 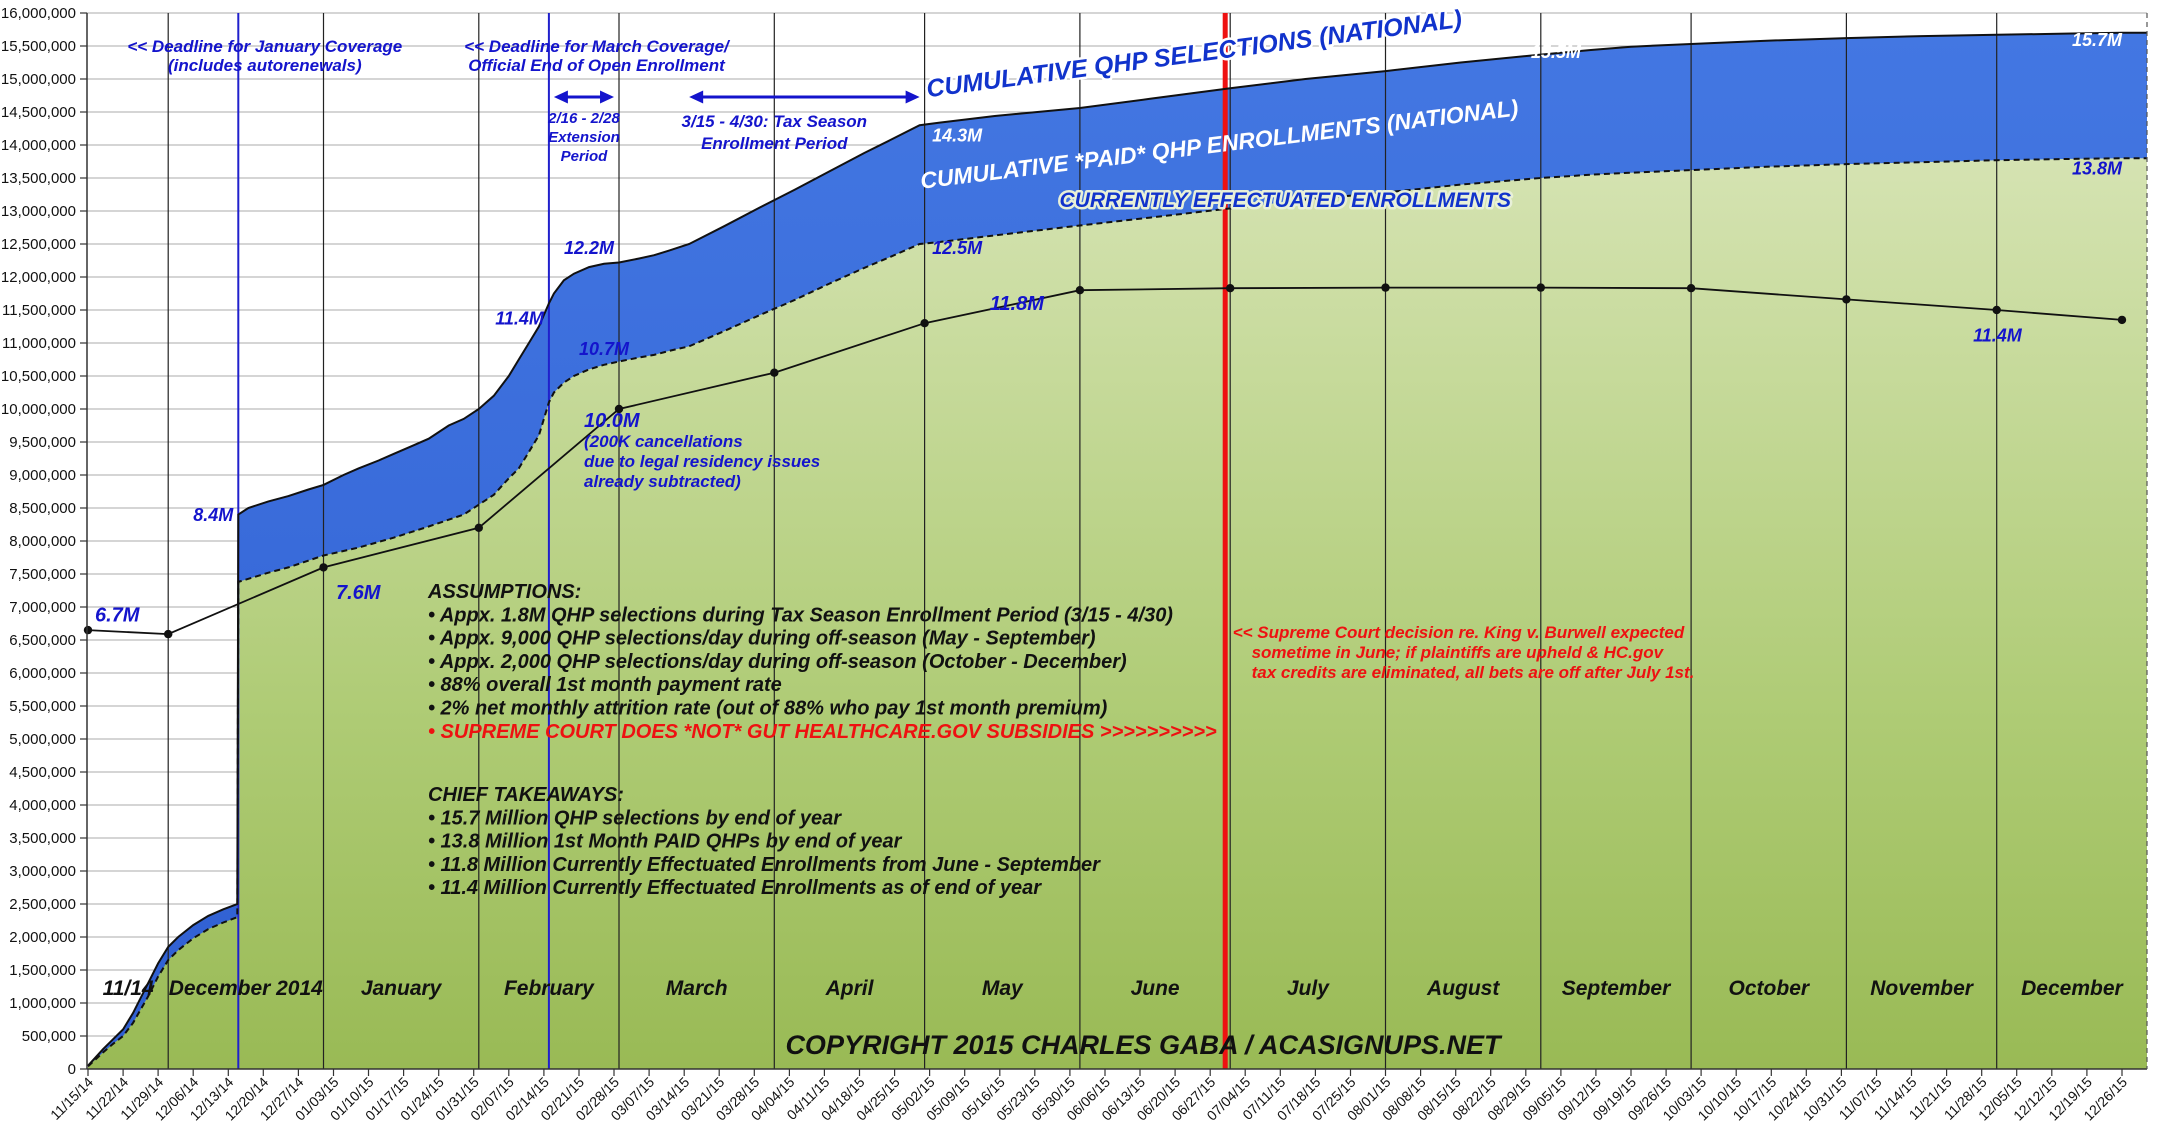 What do you see at coordinates (38, 244) in the screenshot?
I see `y-axis-label: 12,500,000` at bounding box center [38, 244].